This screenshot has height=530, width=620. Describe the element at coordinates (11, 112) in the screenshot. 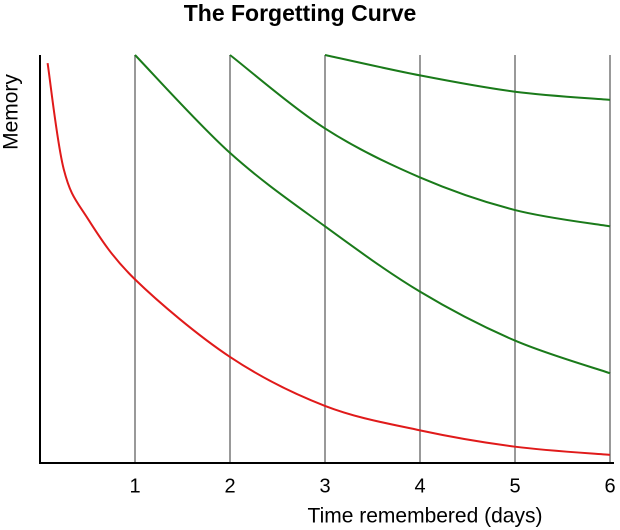

I see `y-axis-label: Memory` at that location.